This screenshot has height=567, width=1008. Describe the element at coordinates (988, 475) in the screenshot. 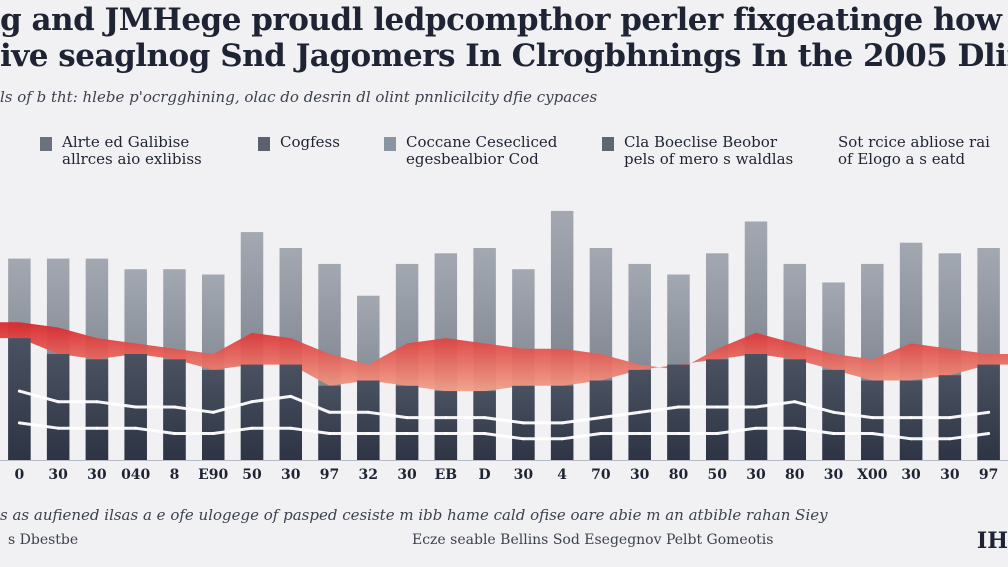

I see `x-tick-label-25: 97` at that location.